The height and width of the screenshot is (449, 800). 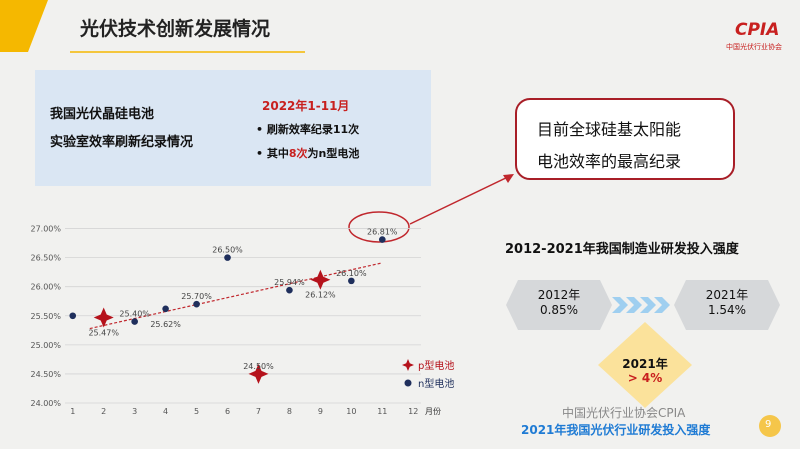 I want to click on legend-label: p型电池, so click(x=436, y=365).